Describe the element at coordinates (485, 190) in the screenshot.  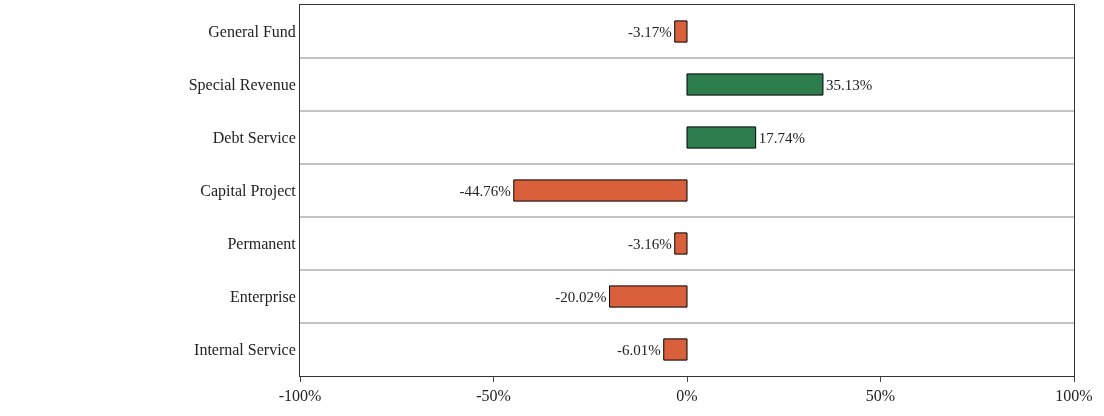
I see `data-label: -44.76%` at that location.